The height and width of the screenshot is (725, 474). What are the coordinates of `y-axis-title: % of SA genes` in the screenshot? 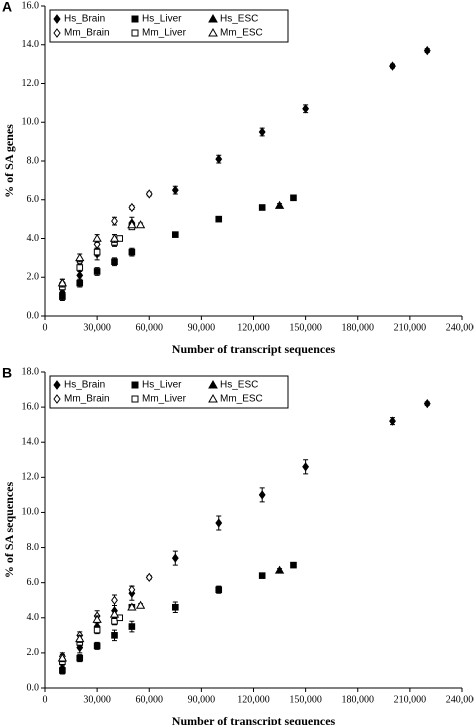 It's located at (9, 161).